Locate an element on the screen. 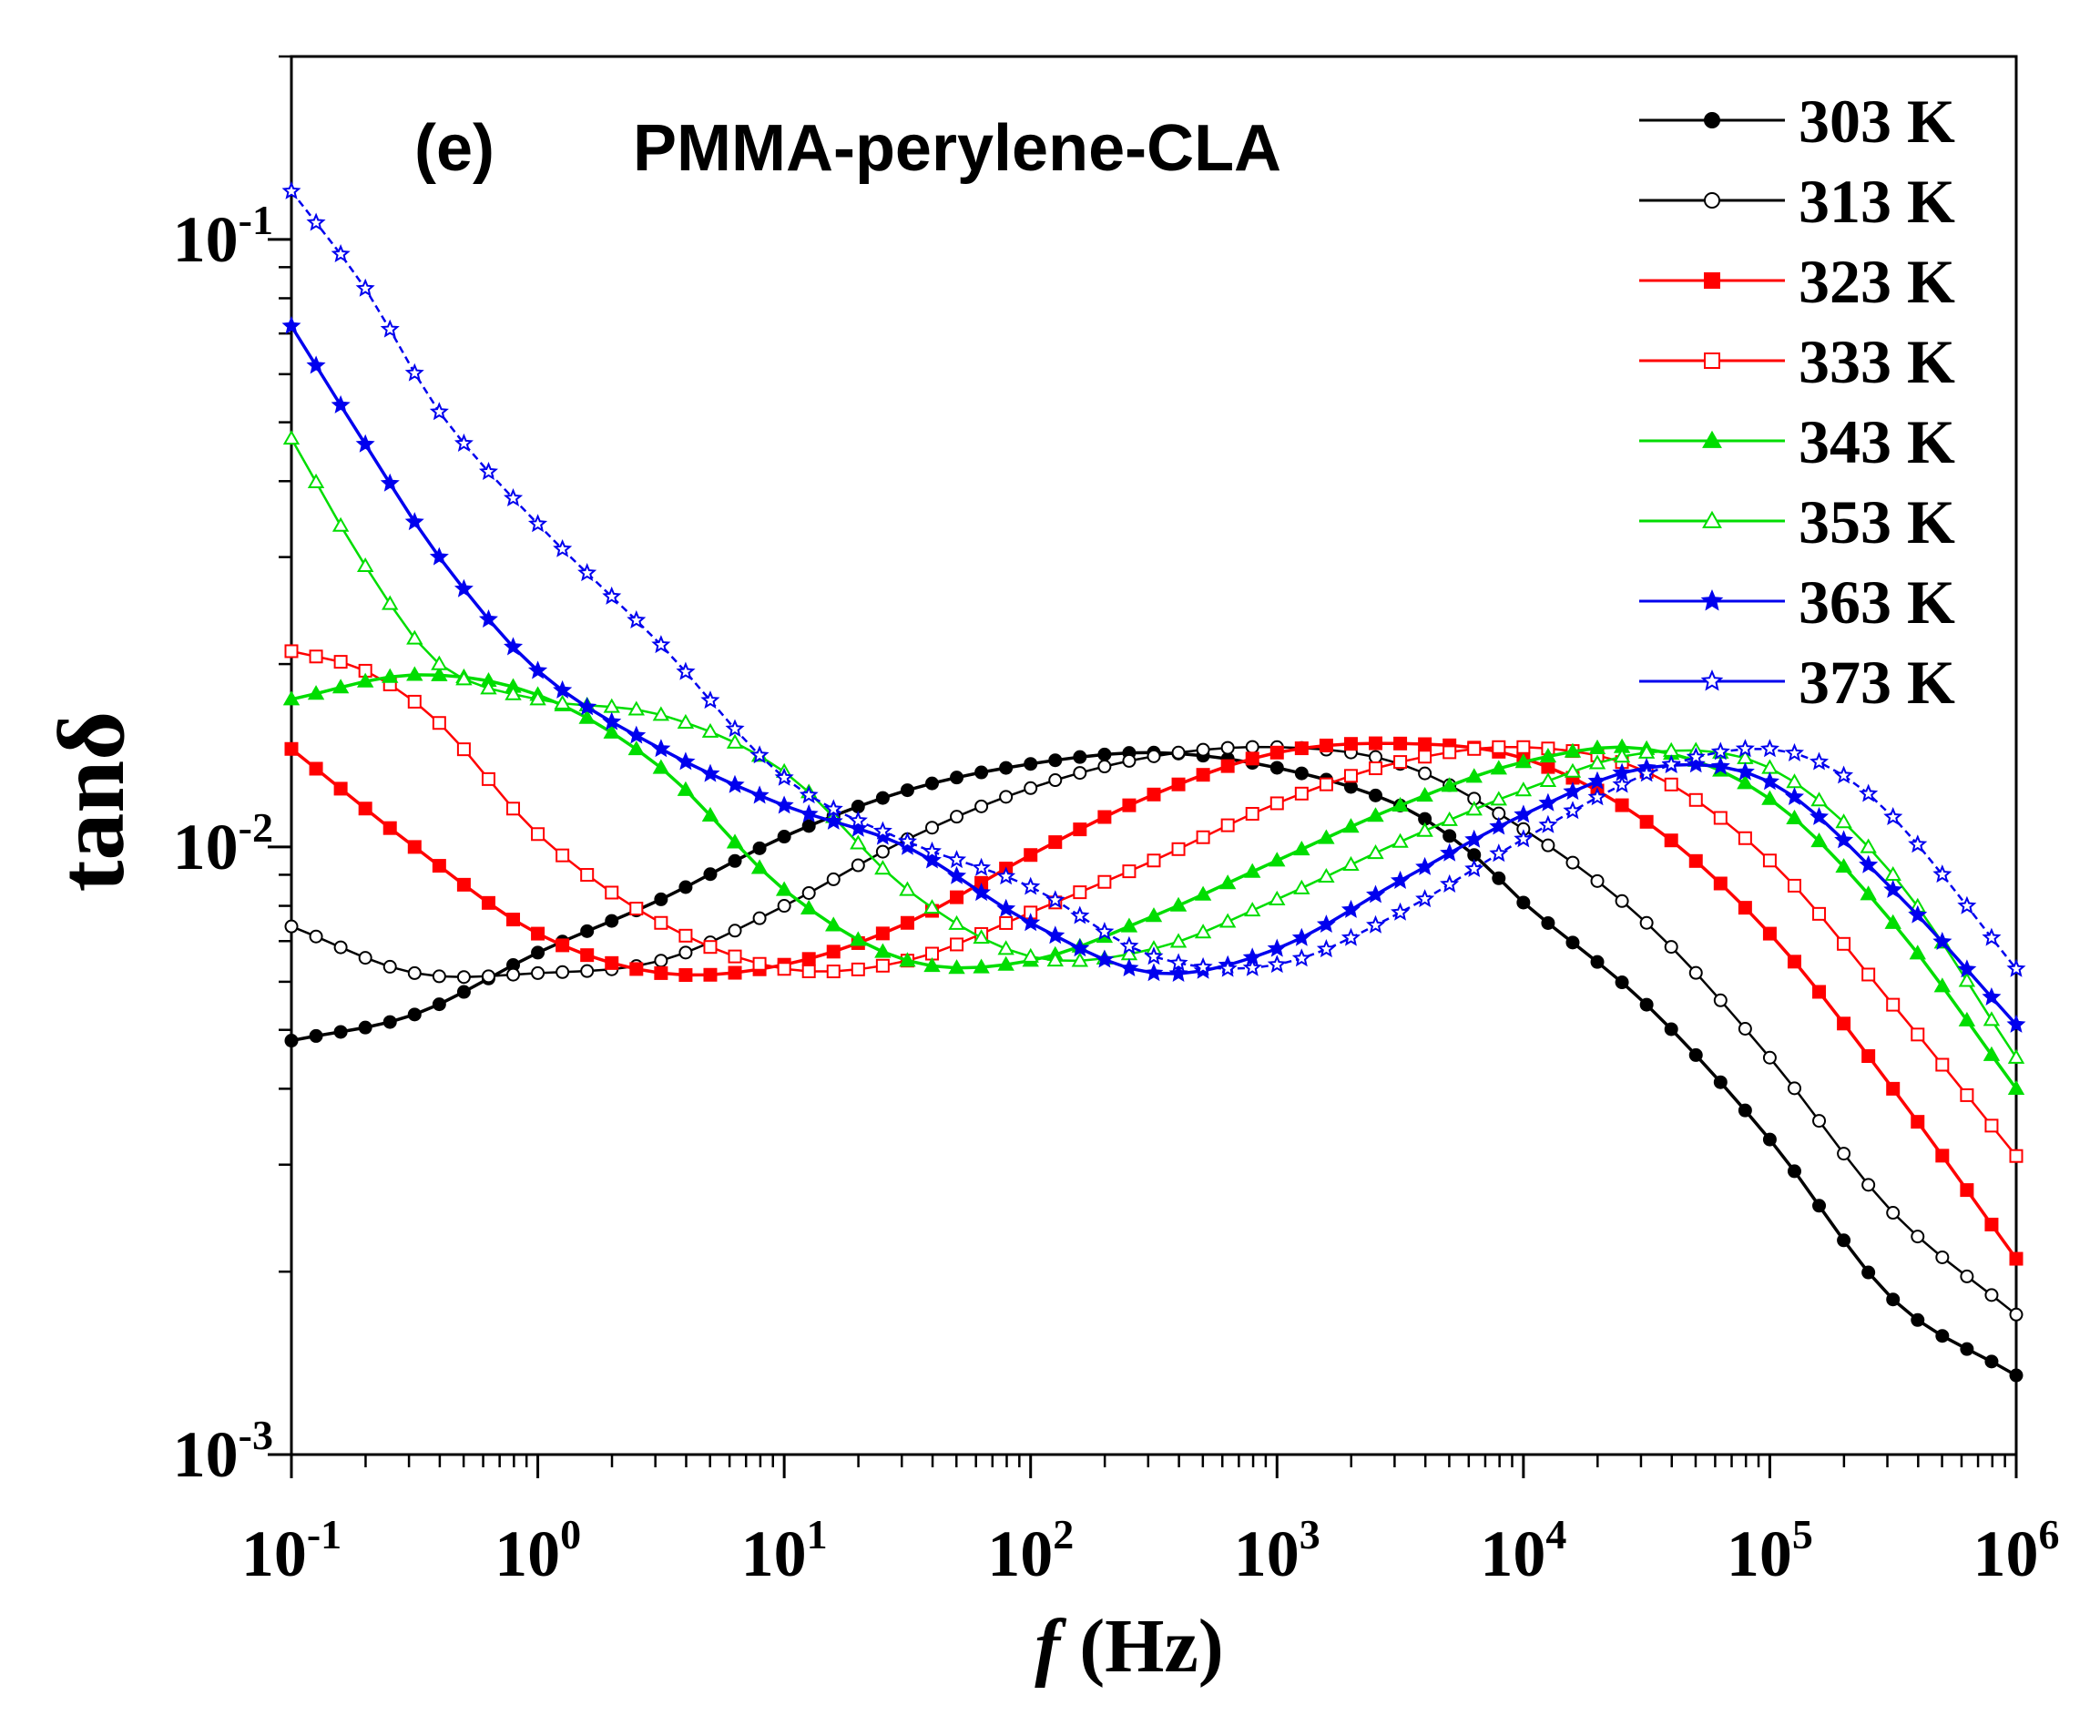 The height and width of the screenshot is (1736, 2100). x-tick-exponent: 4 is located at coordinates (1555, 1534).